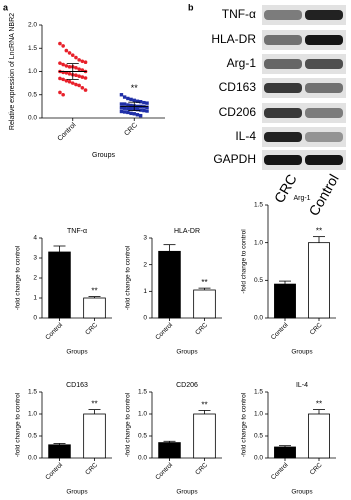 The height and width of the screenshot is (500, 351). Describe the element at coordinates (238, 87) in the screenshot. I see `blot-row-label: CD163` at that location.